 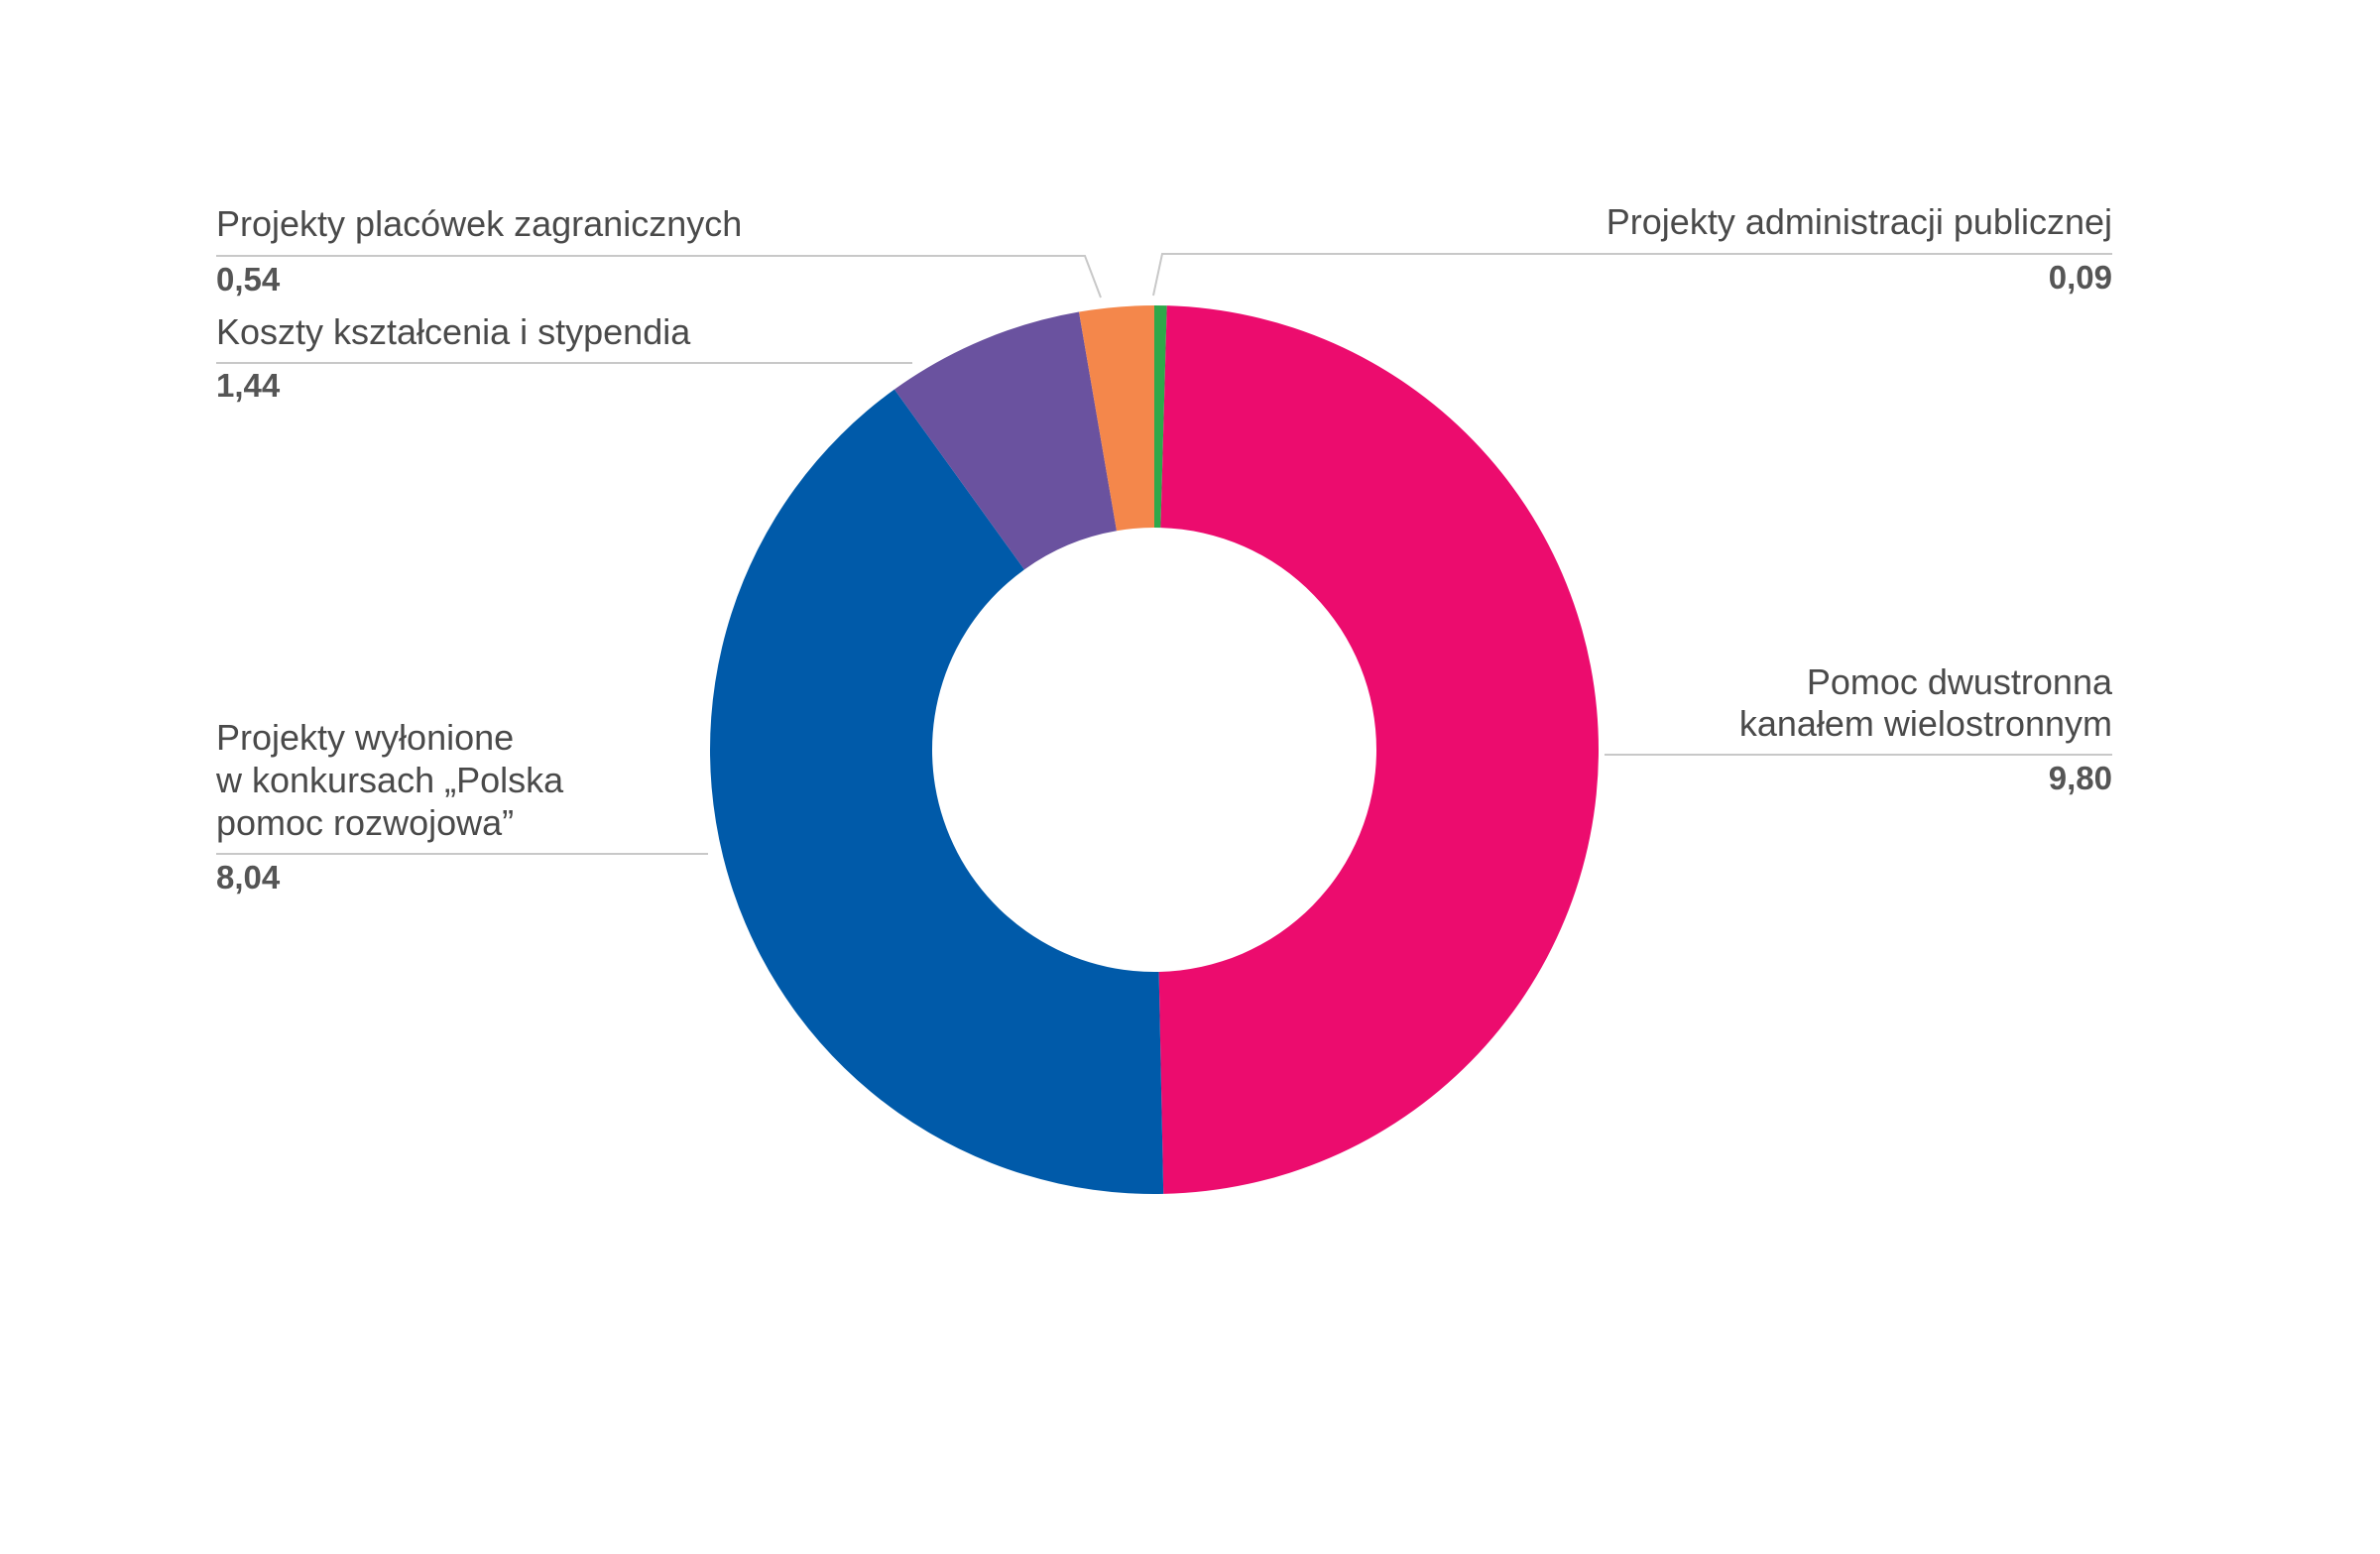 I want to click on value-placowek: 0,54, so click(x=248, y=279).